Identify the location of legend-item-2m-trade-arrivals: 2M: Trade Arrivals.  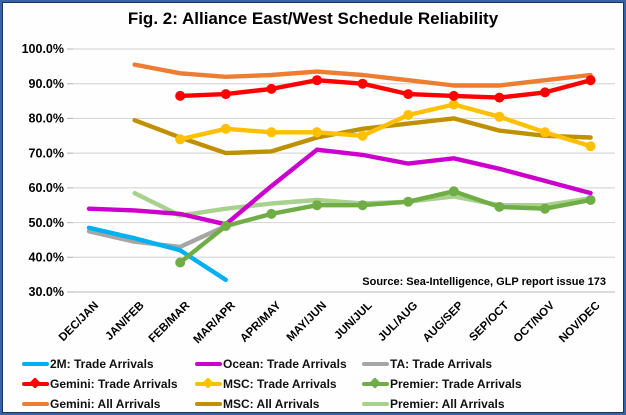
(108, 364).